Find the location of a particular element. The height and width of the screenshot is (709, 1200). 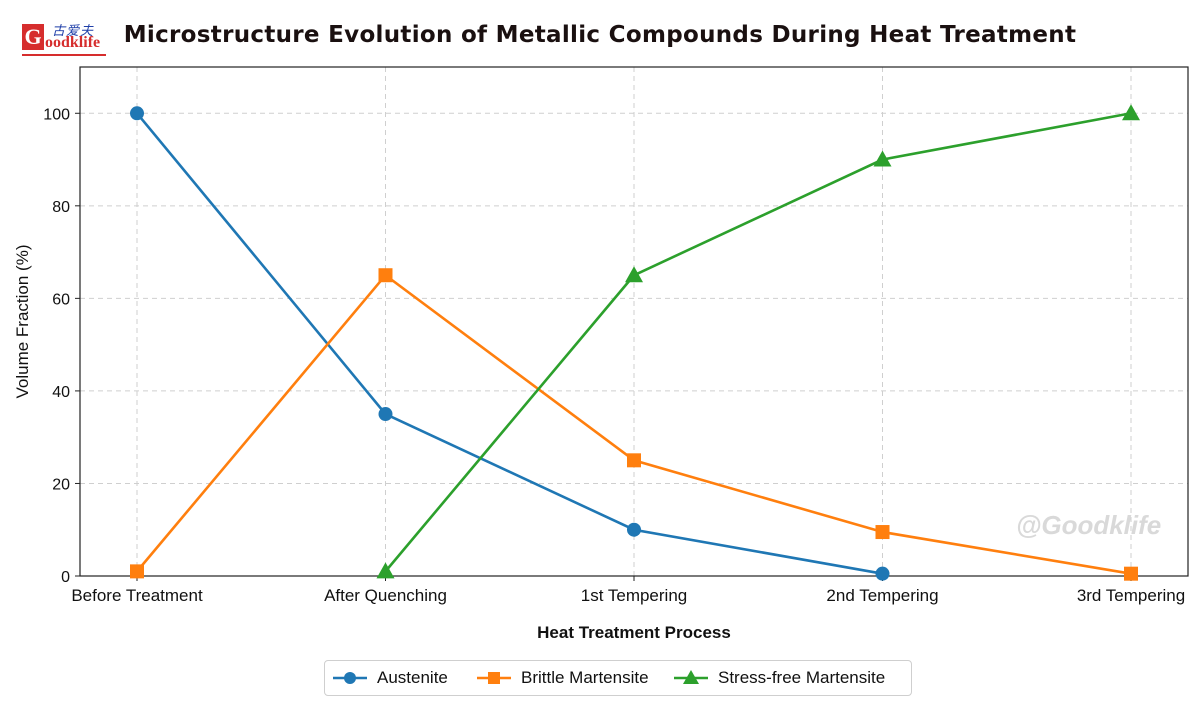

brand-logo: G 古爱夫 oodklife is located at coordinates (67, 38).